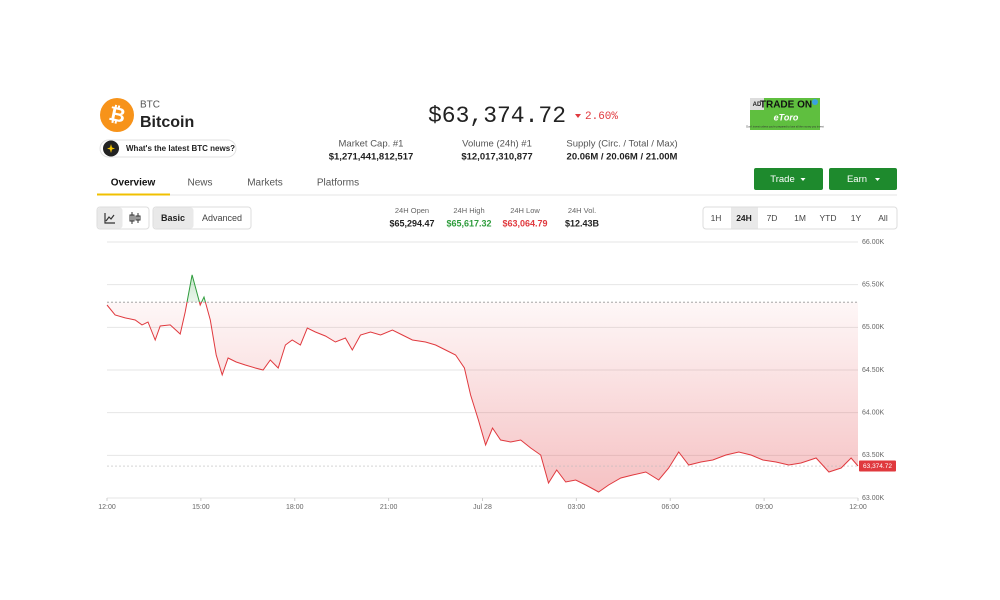 The height and width of the screenshot is (600, 1000). I want to click on tabs: Overview News Markets Platforms, so click(235, 183).